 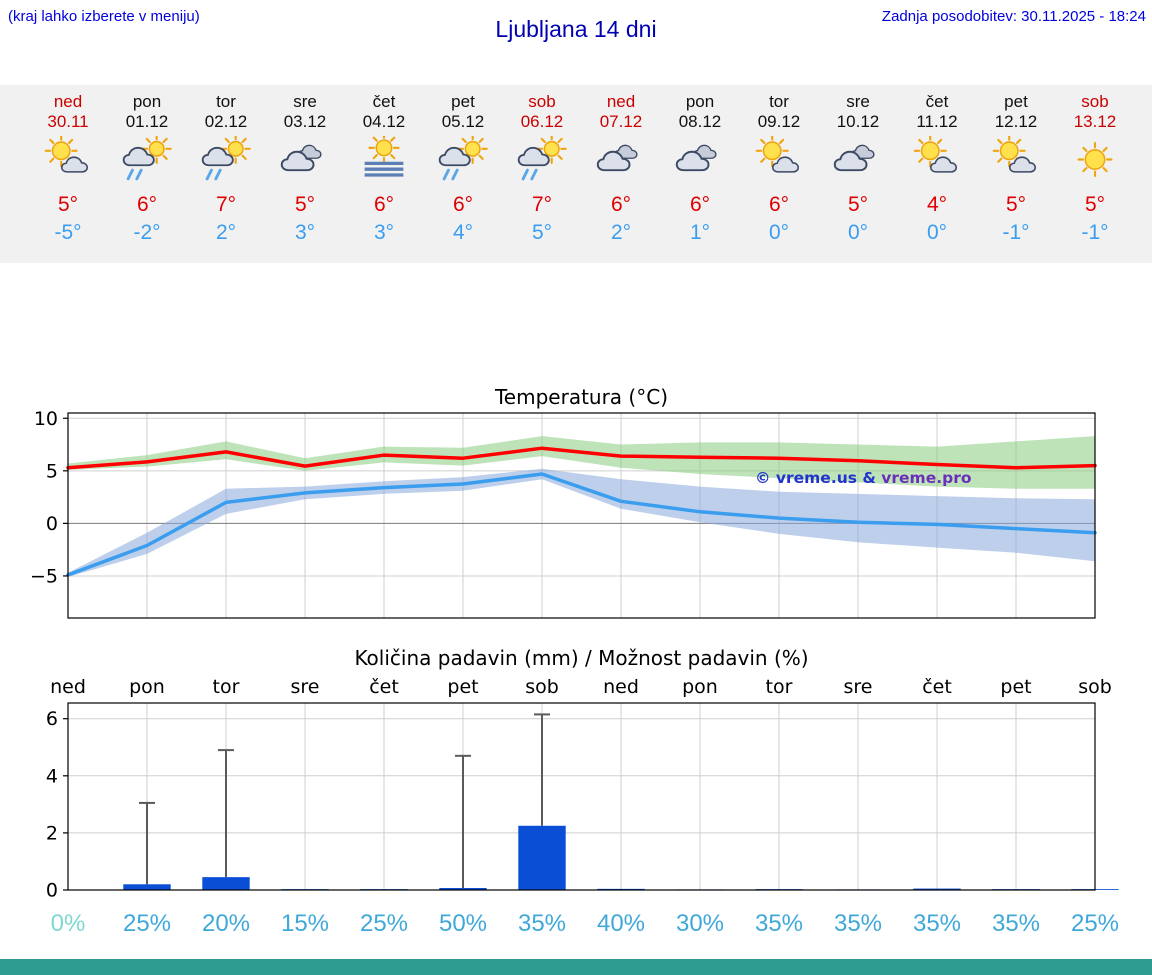 I want to click on day-date: 05.12, so click(x=463, y=121).